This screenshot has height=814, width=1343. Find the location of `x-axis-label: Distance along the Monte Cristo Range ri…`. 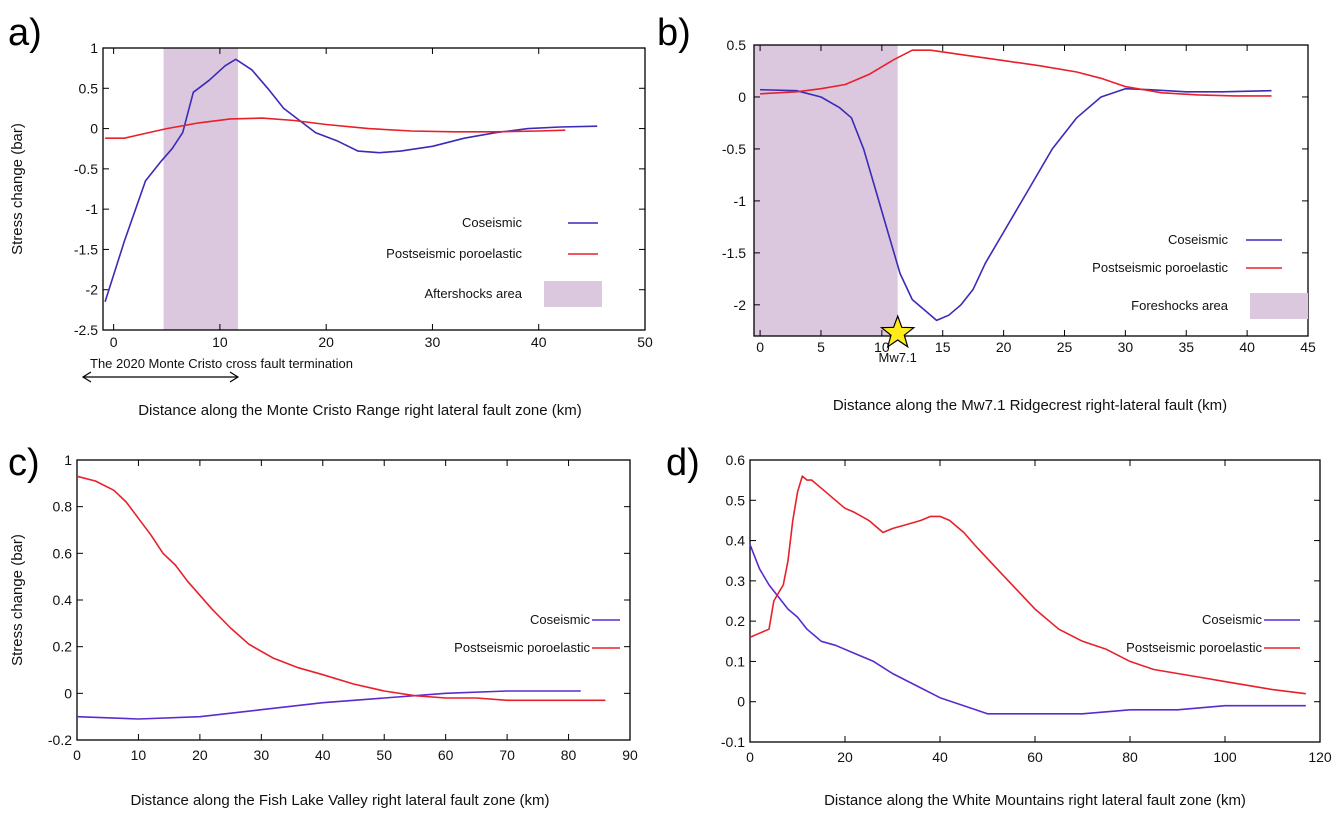

x-axis-label: Distance along the Monte Cristo Range ri… is located at coordinates (360, 410).